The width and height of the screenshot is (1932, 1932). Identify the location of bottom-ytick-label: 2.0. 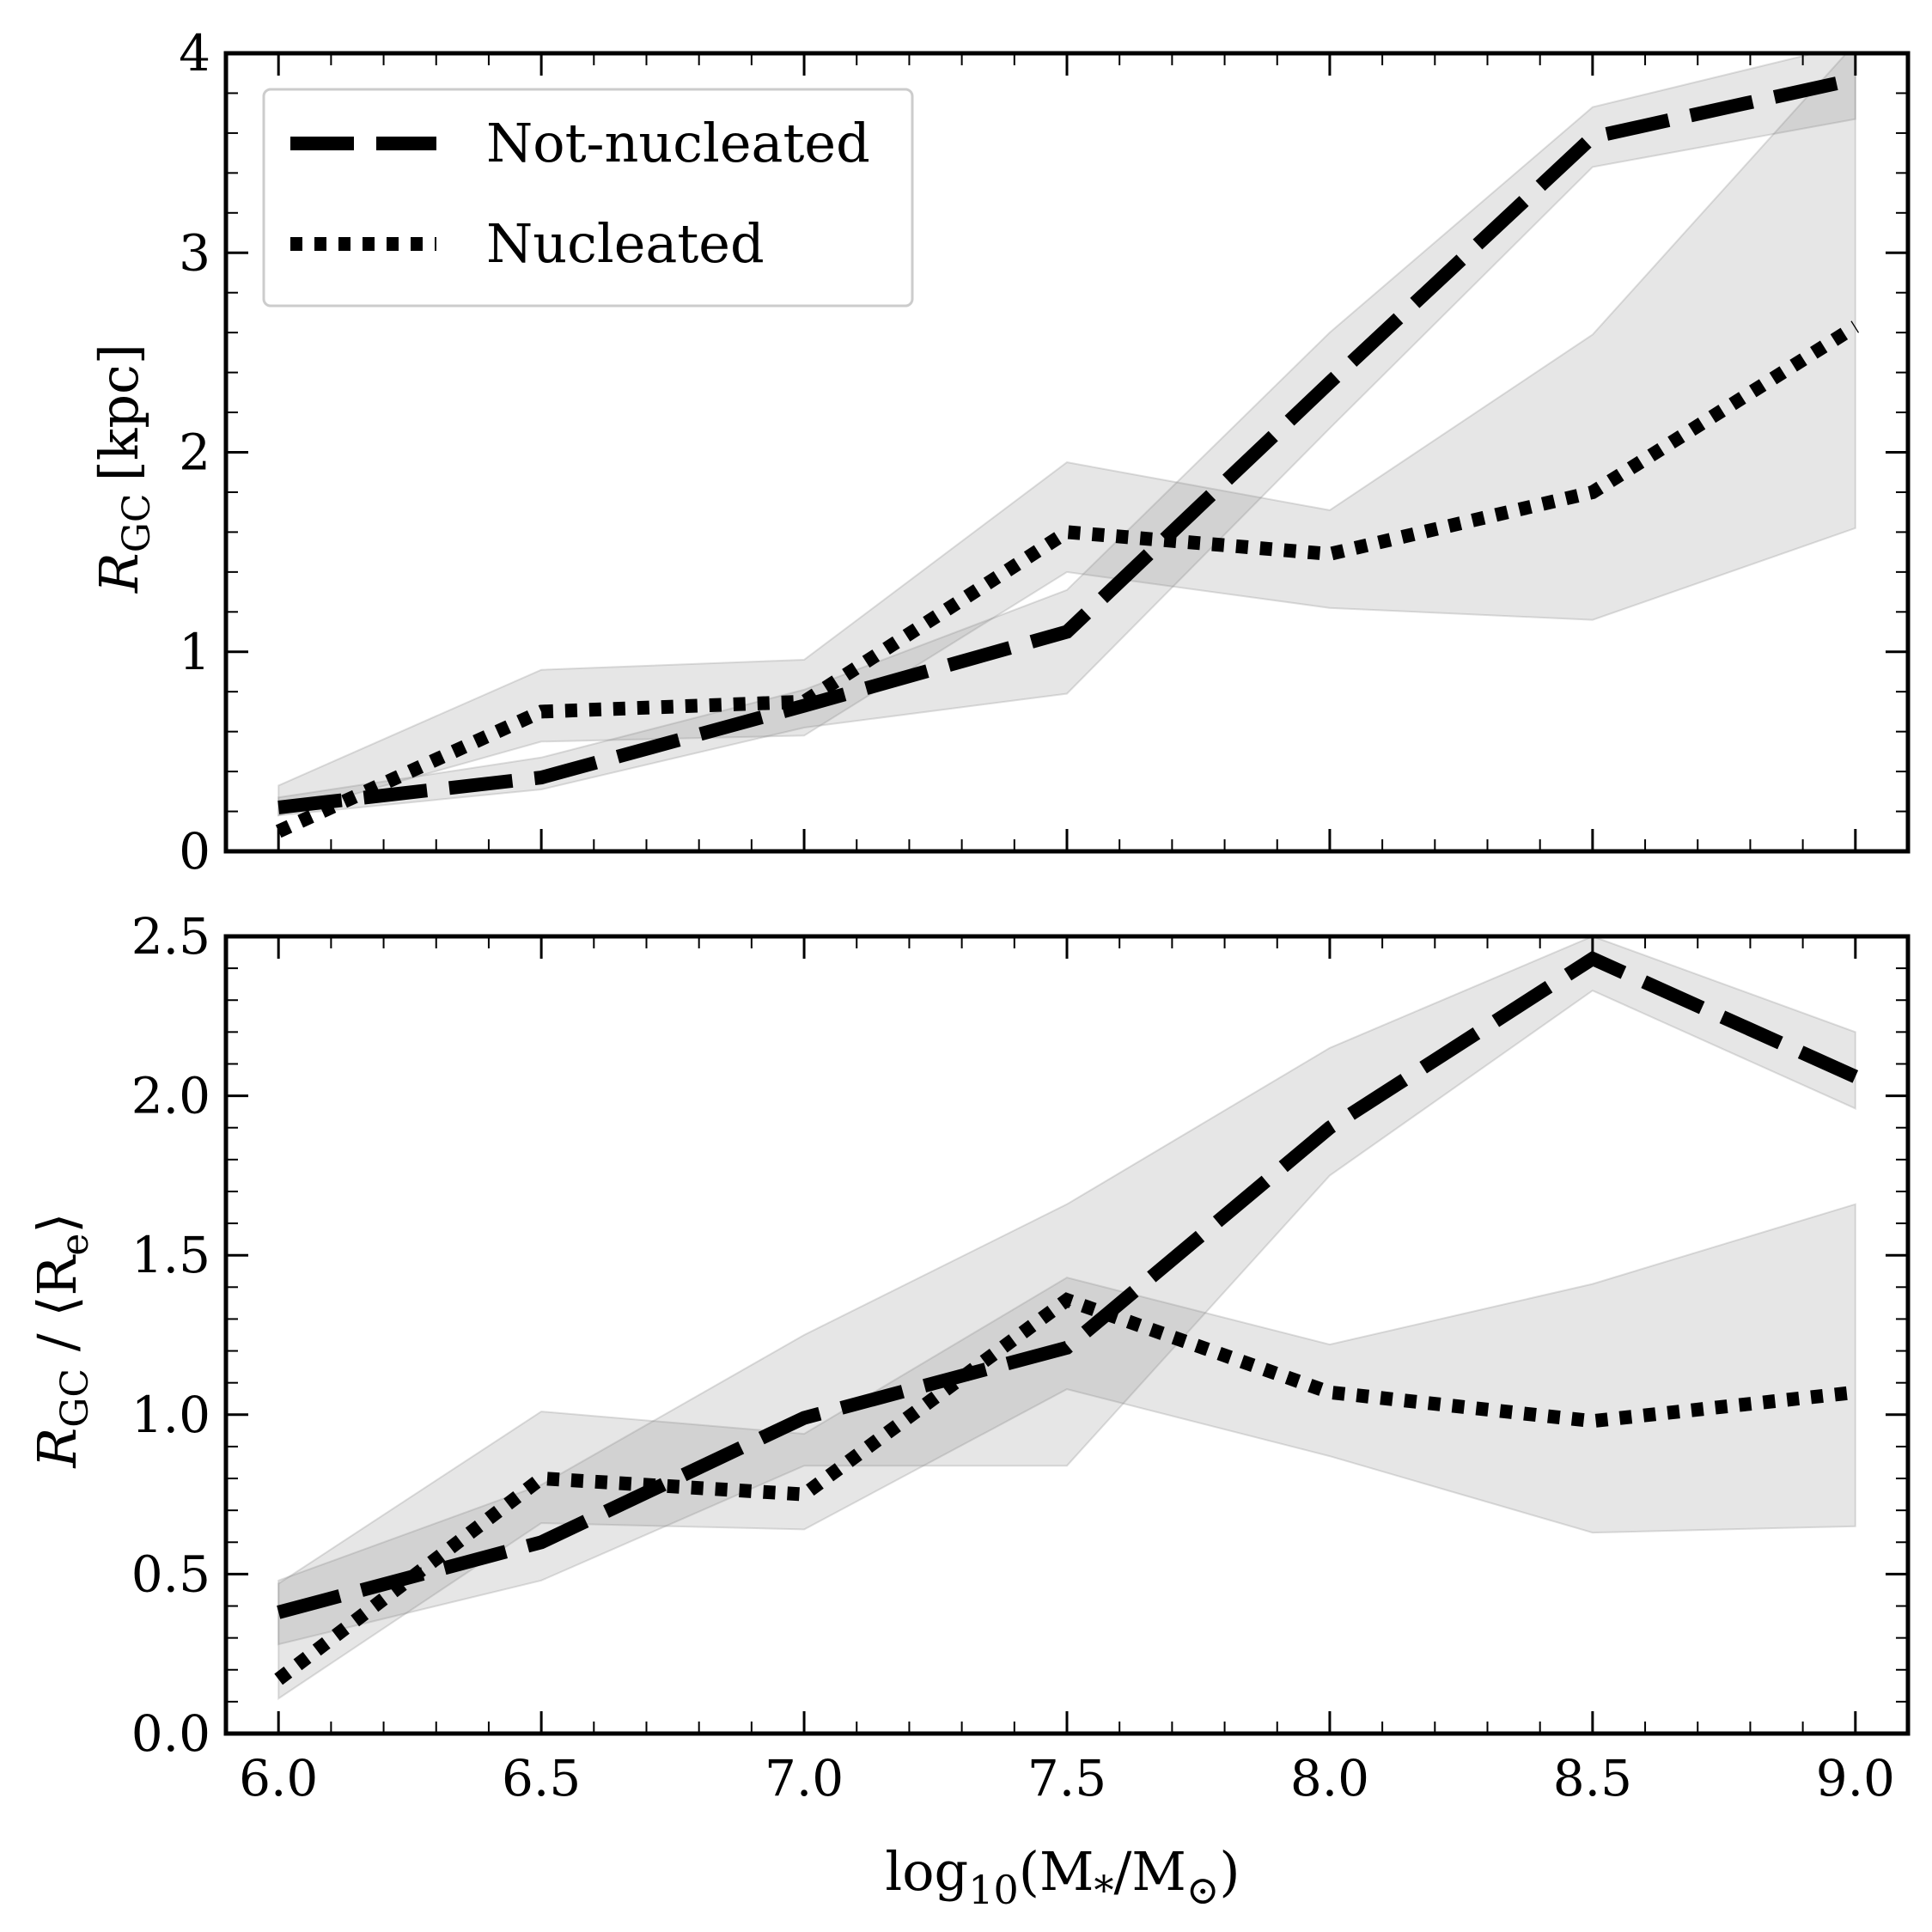
(170, 1096).